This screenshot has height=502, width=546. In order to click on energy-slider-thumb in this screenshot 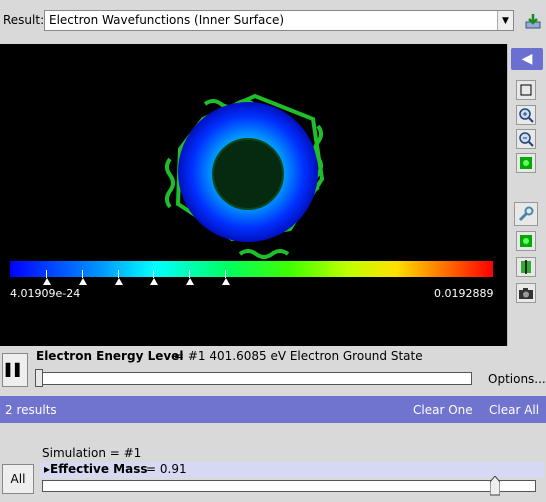, I will do `click(39, 378)`.